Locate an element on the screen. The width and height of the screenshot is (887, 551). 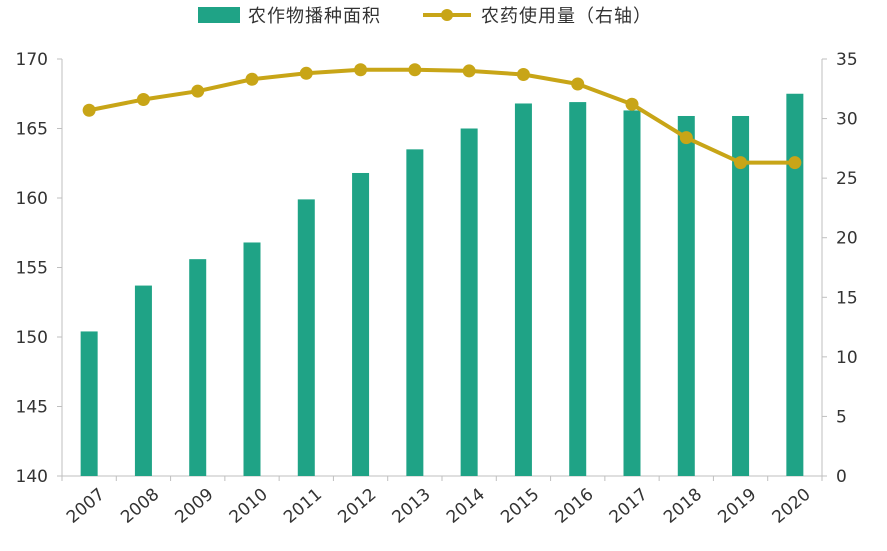
line-point-2007 is located at coordinates (89, 110).